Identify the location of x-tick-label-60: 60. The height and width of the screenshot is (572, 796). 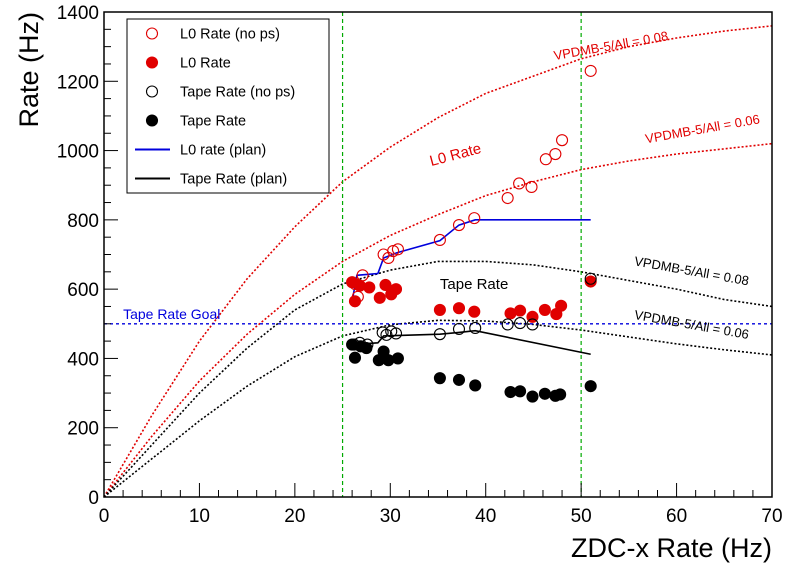
(676, 516).